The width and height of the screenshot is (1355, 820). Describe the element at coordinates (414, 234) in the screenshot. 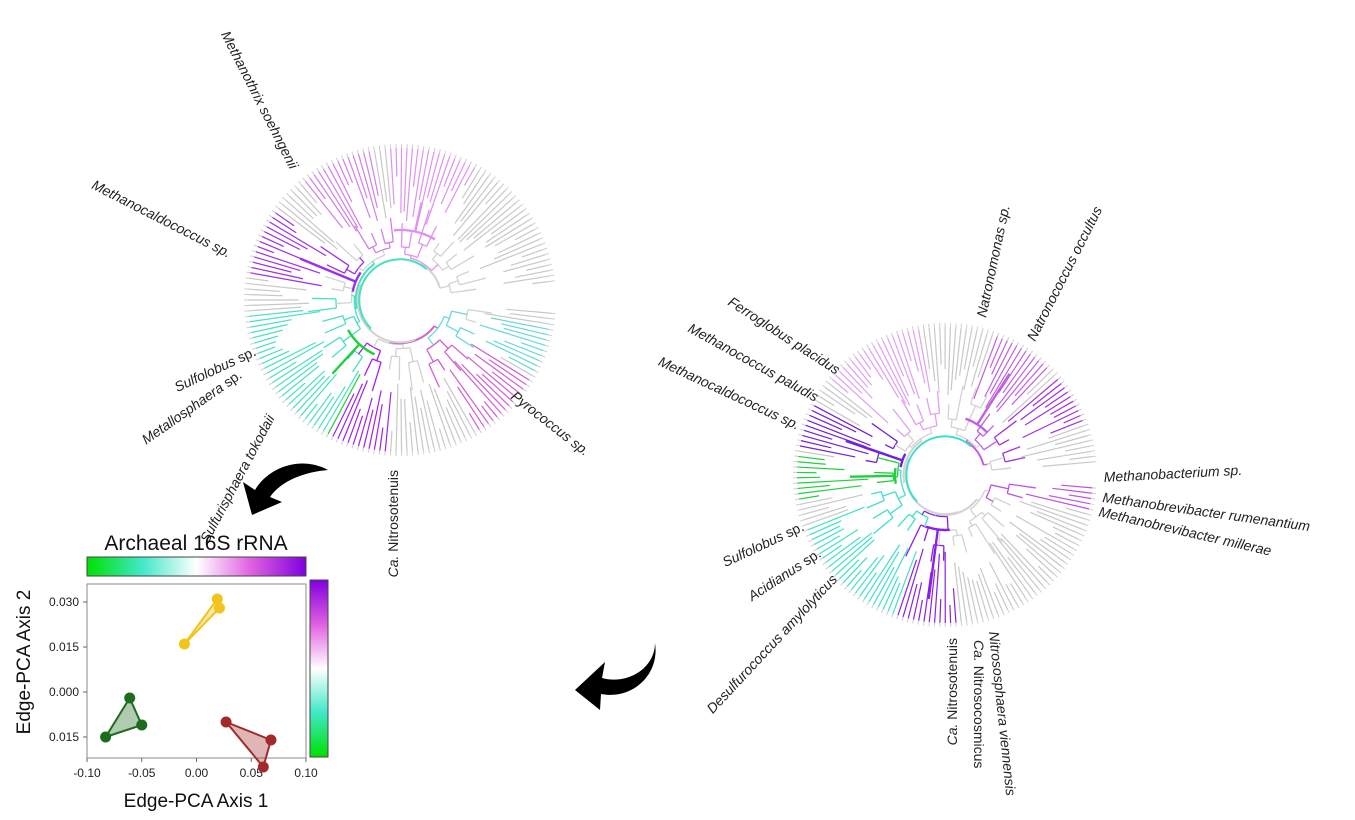

I see `tree-highlight-arc` at that location.